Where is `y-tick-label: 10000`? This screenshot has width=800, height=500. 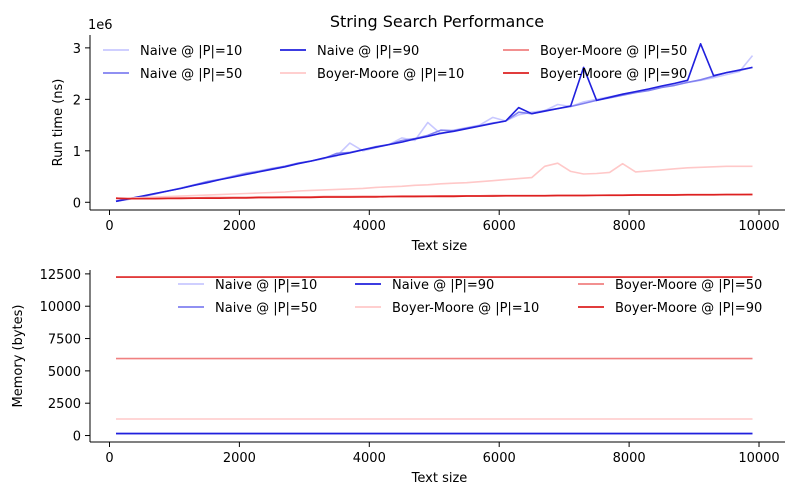
y-tick-label: 10000 is located at coordinates (60, 307).